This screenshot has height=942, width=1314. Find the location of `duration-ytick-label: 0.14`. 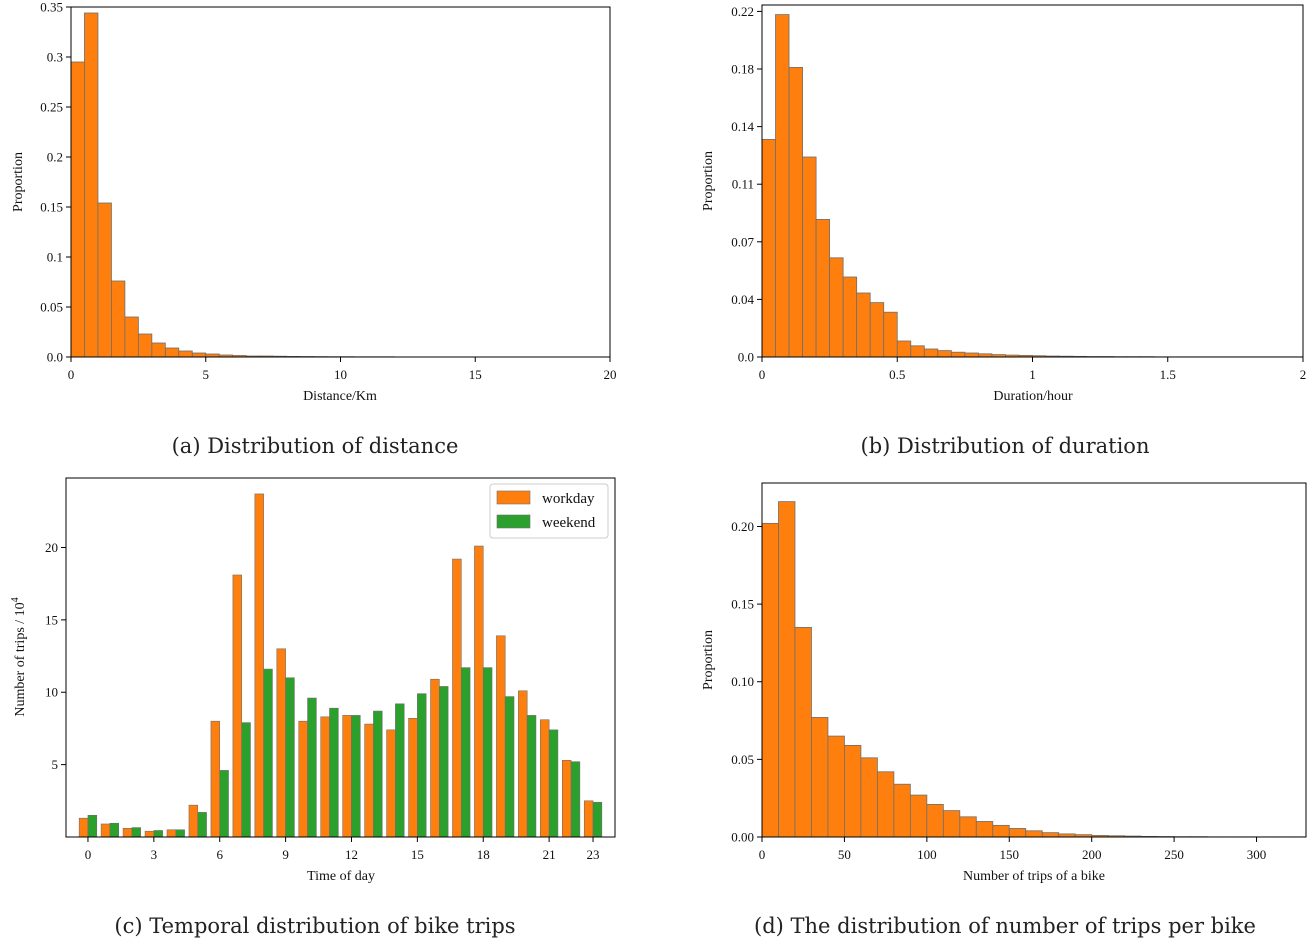

duration-ytick-label: 0.14 is located at coordinates (742, 126).